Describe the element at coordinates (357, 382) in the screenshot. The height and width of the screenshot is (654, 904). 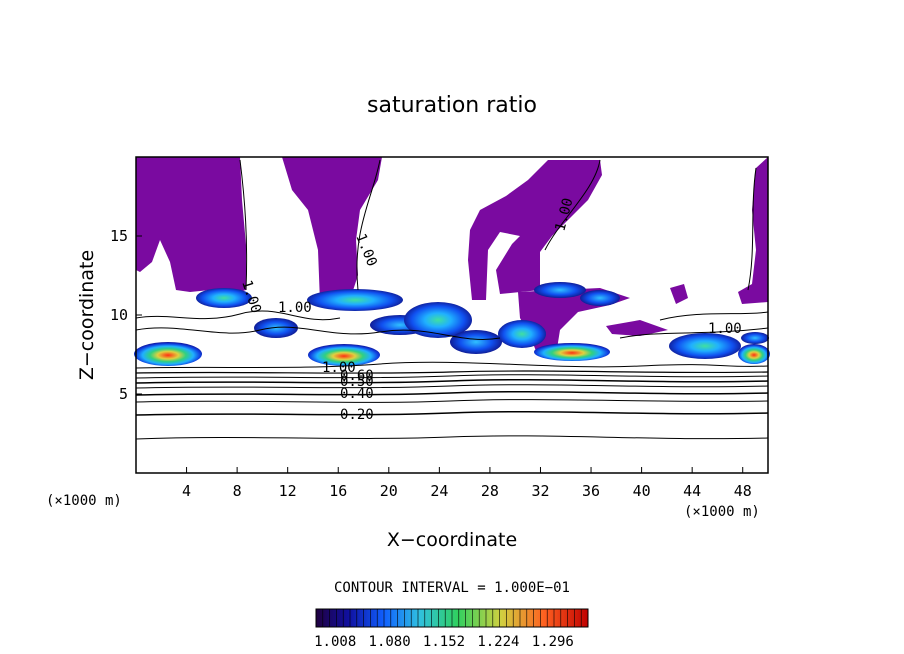
I see `contour-label: 0.50` at that location.